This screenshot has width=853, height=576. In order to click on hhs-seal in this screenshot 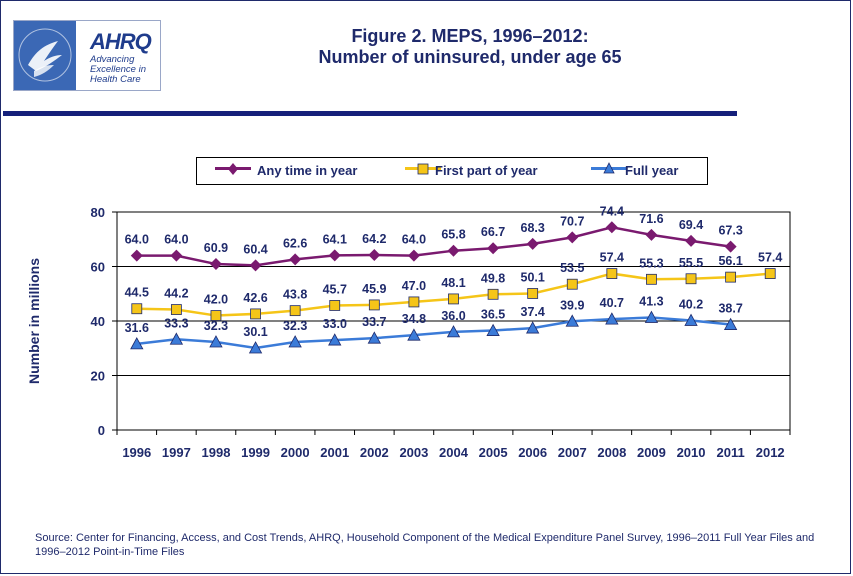, I will do `click(45, 55)`.